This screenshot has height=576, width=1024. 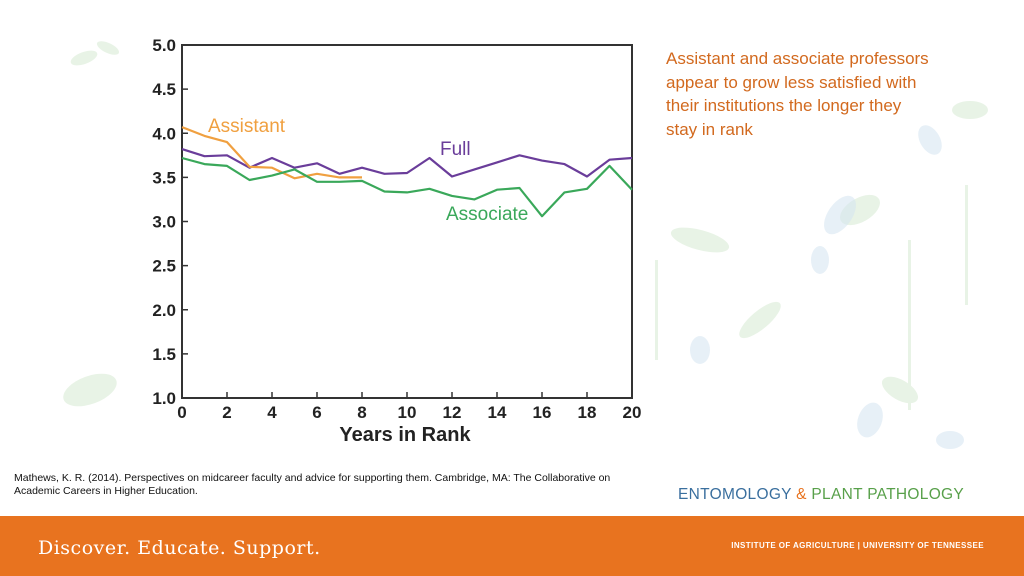 I want to click on x-tick-label: 4, so click(x=272, y=412).